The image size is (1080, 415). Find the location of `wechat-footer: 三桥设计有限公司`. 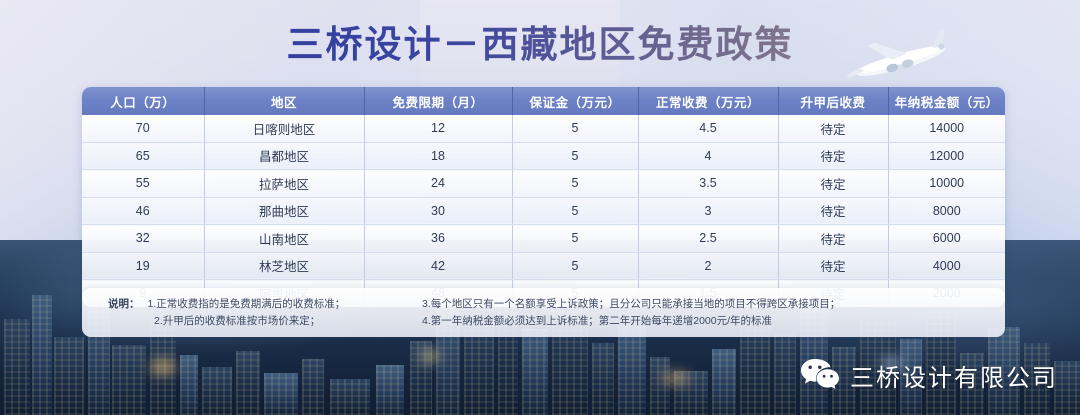

wechat-footer: 三桥设计有限公司 is located at coordinates (929, 375).